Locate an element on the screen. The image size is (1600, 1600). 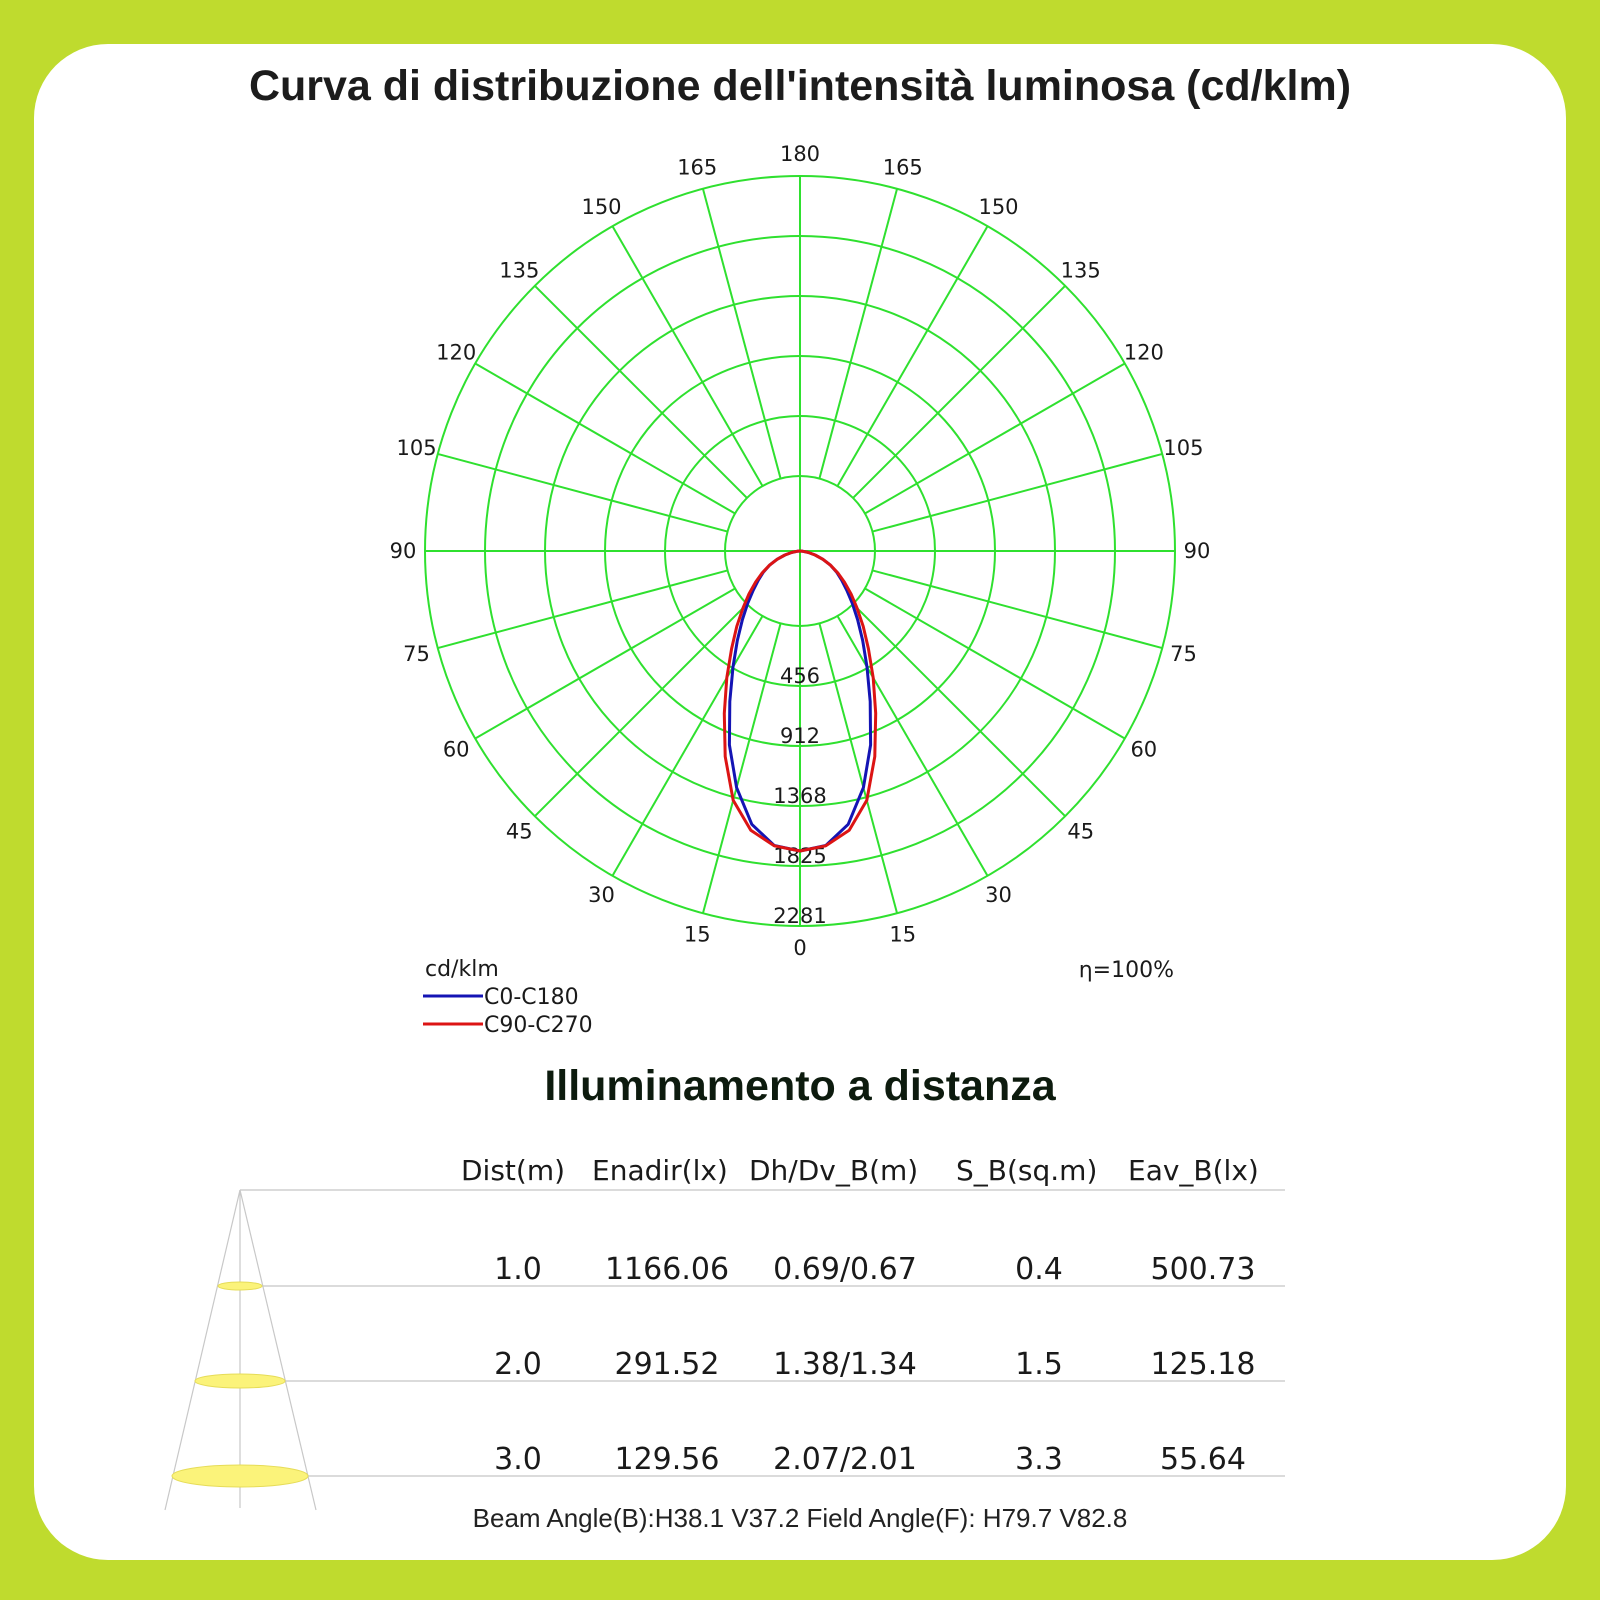
table-cell: 500.73 is located at coordinates (1203, 1269).